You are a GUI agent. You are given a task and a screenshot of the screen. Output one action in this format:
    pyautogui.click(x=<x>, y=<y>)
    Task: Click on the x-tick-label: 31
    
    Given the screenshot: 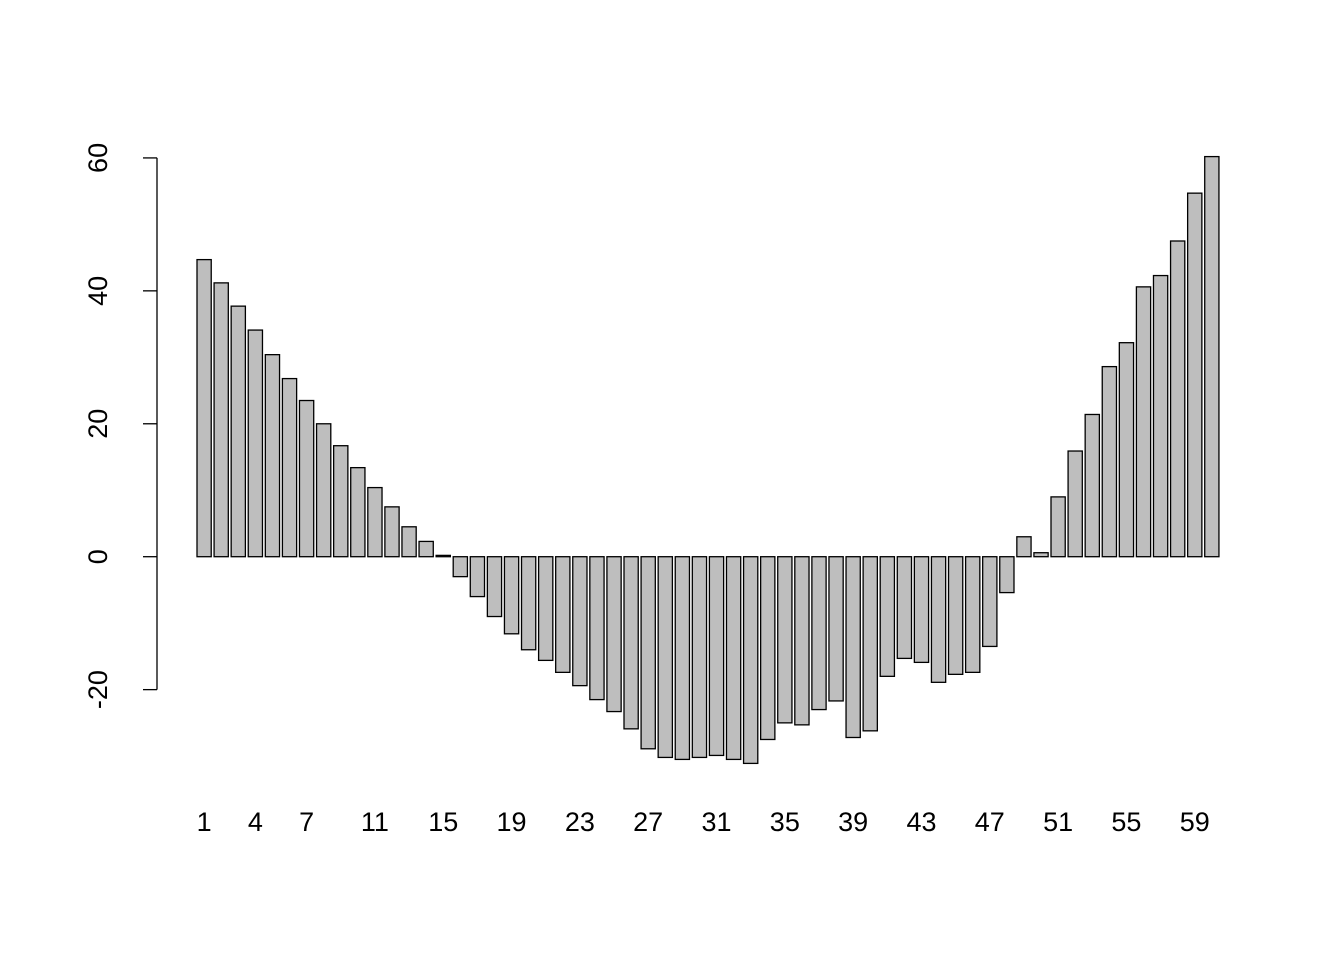 What is the action you would take?
    pyautogui.click(x=716, y=822)
    